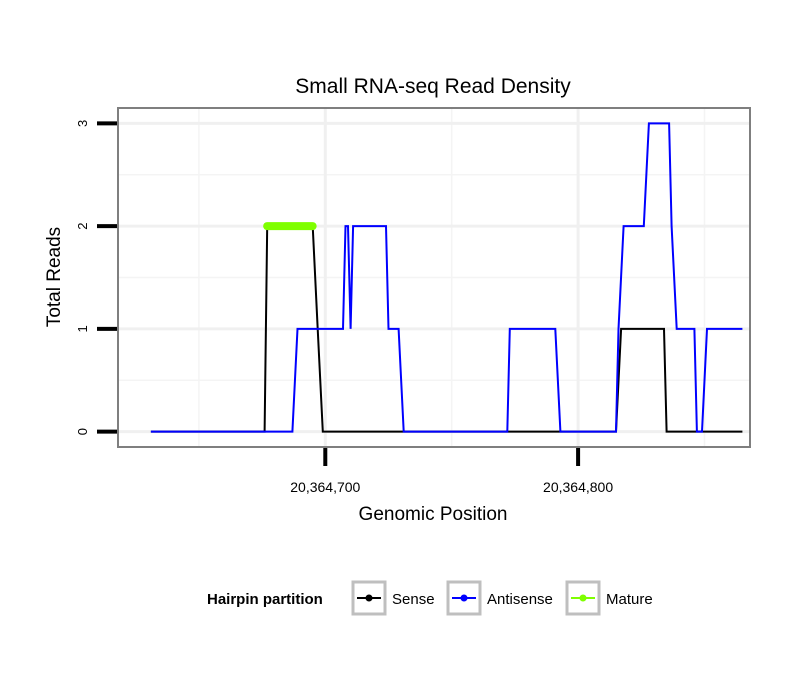 The height and width of the screenshot is (695, 810). What do you see at coordinates (265, 599) in the screenshot?
I see `legend-title: Hairpin partition` at bounding box center [265, 599].